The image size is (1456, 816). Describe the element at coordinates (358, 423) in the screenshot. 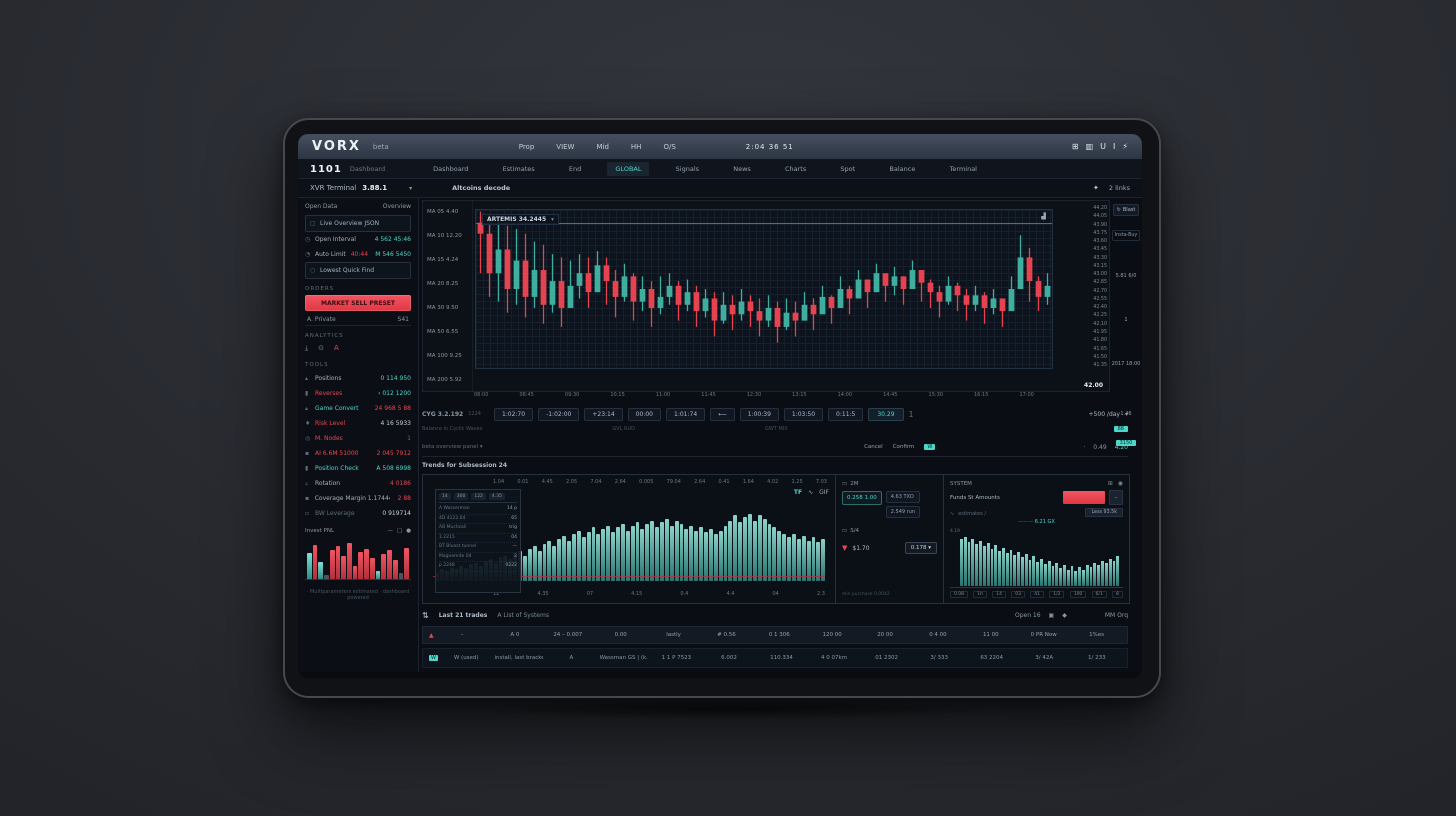

I see `sidebar-row: ♦ Risk Level 4 16 5933` at that location.